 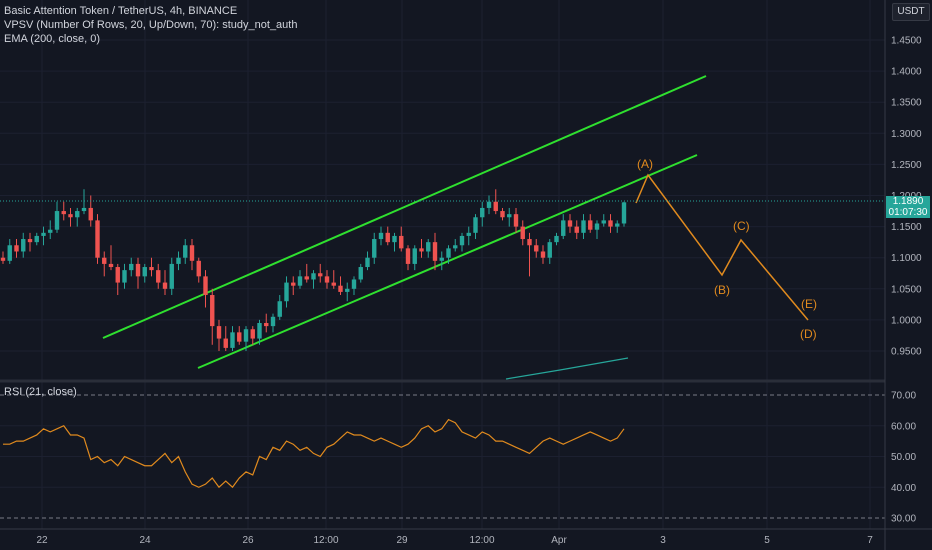 What do you see at coordinates (52, 39) in the screenshot?
I see `ema-indicator-label: EMA (200, close, 0)` at bounding box center [52, 39].